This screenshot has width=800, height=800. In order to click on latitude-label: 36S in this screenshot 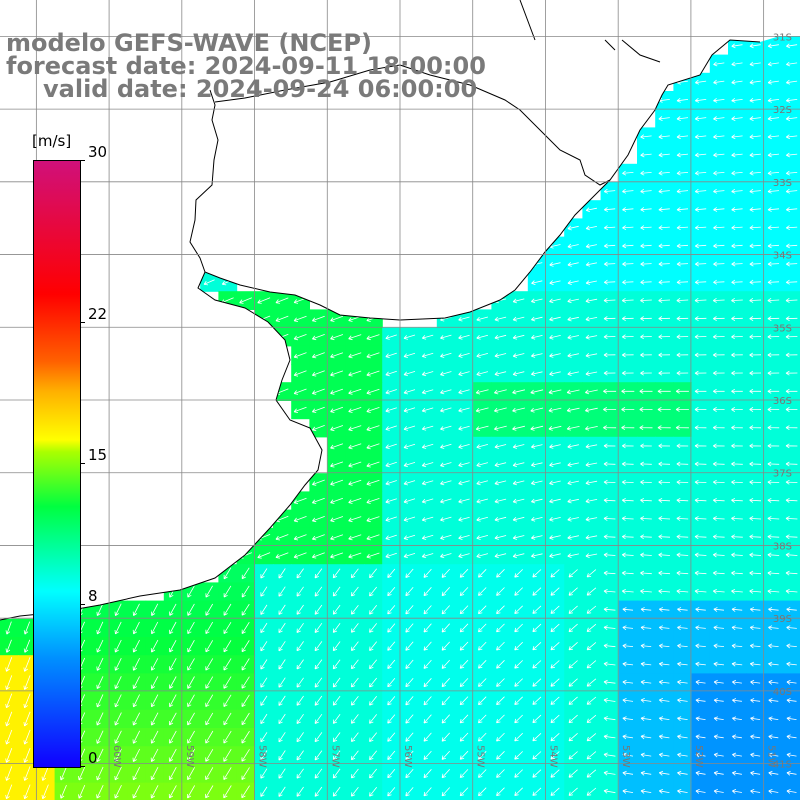, I will do `click(782, 401)`.